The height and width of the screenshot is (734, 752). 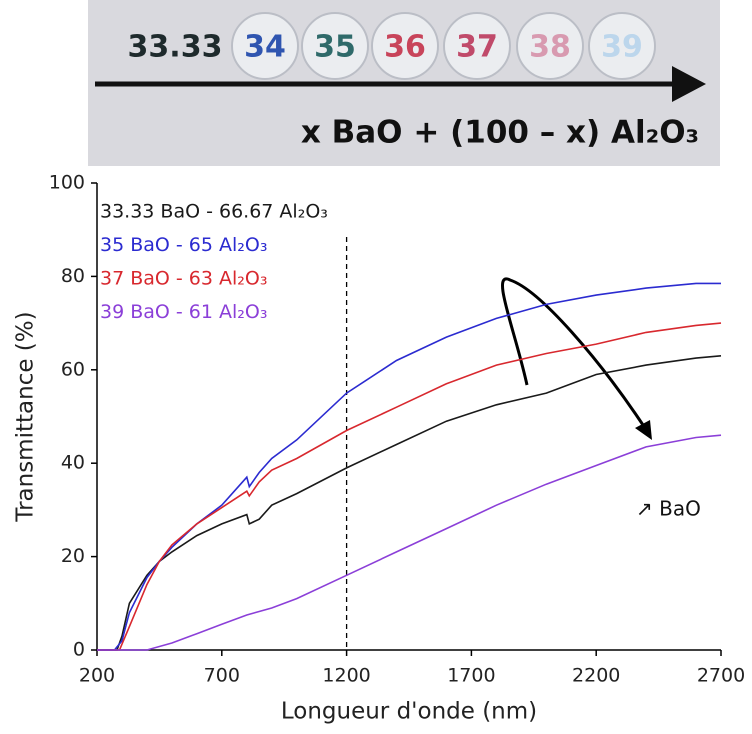 I want to click on photo-label: 37, so click(x=477, y=47).